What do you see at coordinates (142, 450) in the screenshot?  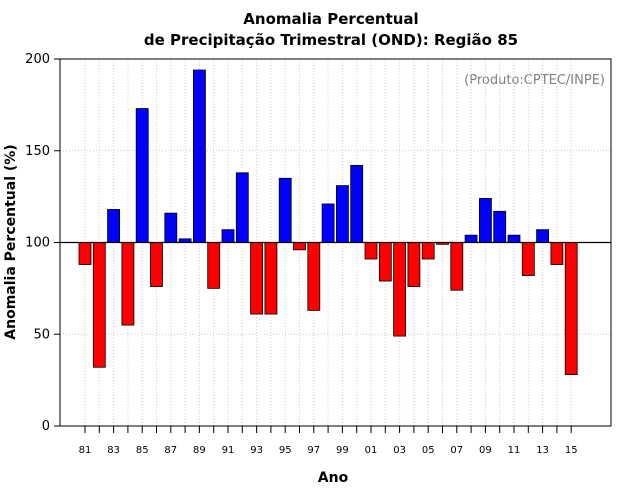 I see `x-tick-label: 85` at bounding box center [142, 450].